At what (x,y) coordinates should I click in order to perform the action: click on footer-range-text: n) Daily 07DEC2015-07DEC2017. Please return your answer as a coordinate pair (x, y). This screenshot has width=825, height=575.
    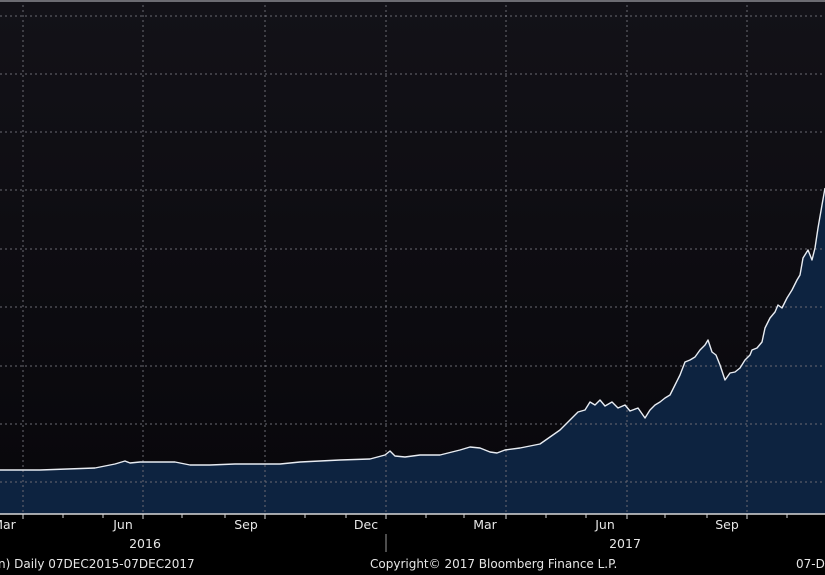
    Looking at the image, I should click on (97, 564).